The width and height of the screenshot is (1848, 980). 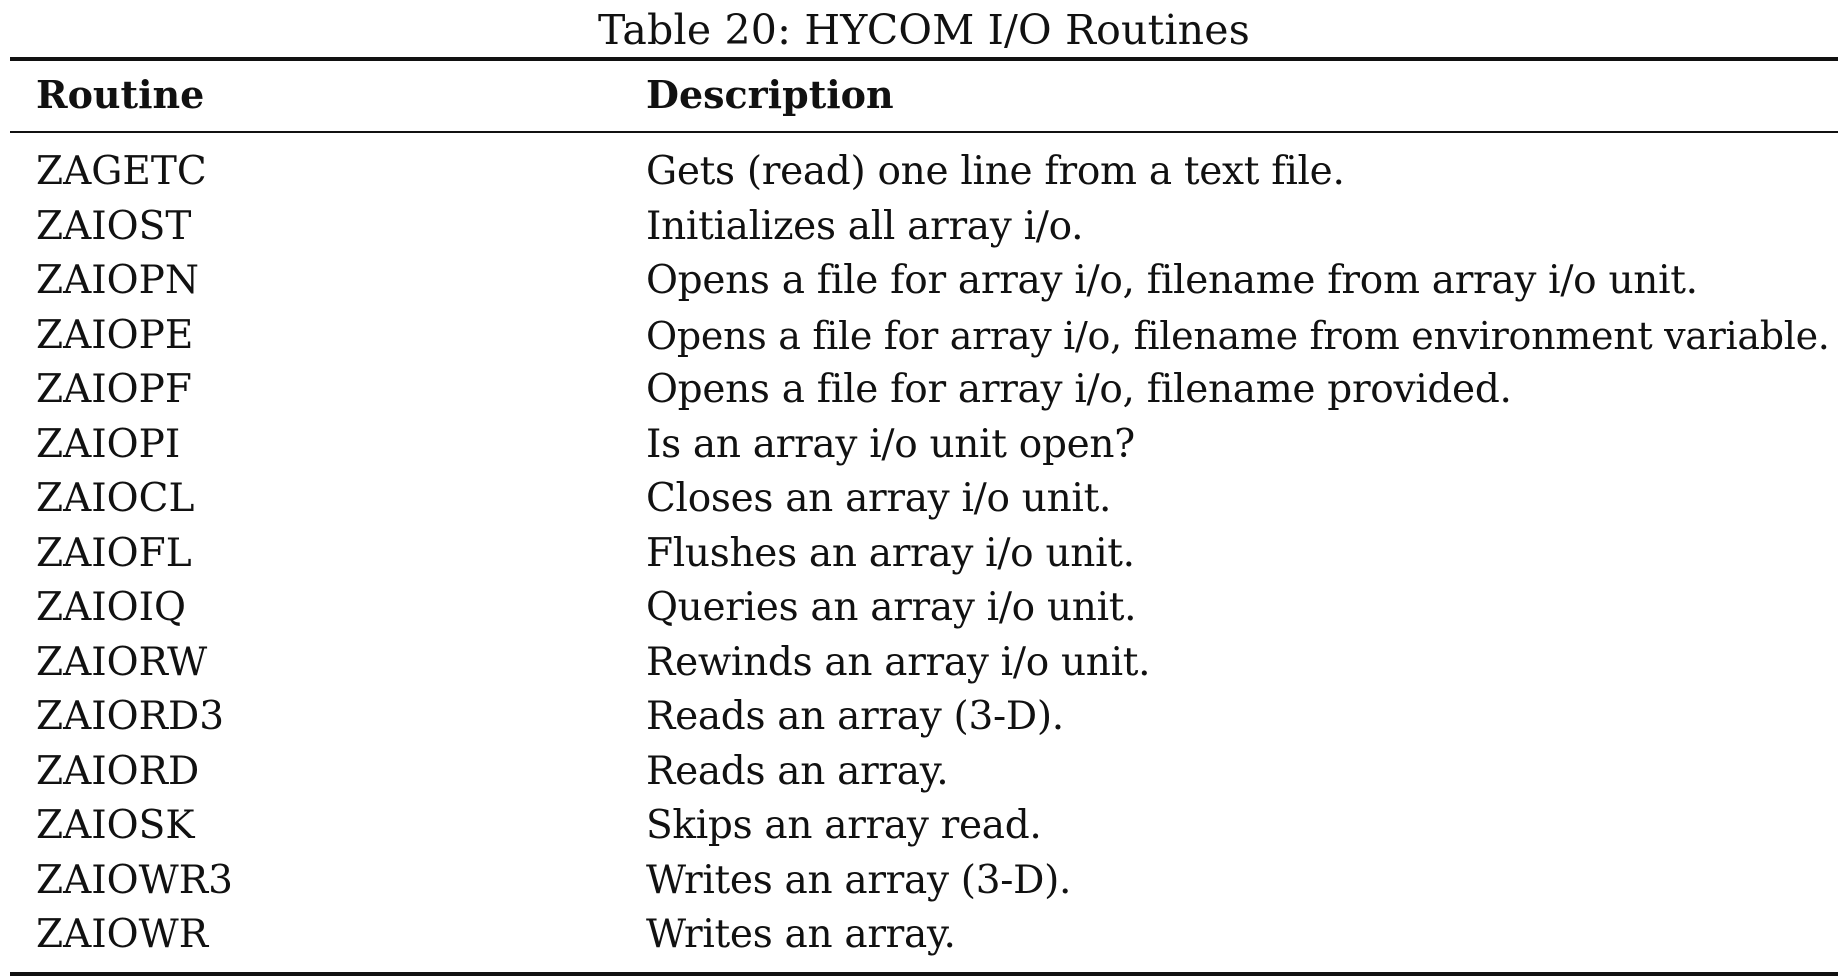 I want to click on routine-cell: ZAIORD, so click(x=118, y=771).